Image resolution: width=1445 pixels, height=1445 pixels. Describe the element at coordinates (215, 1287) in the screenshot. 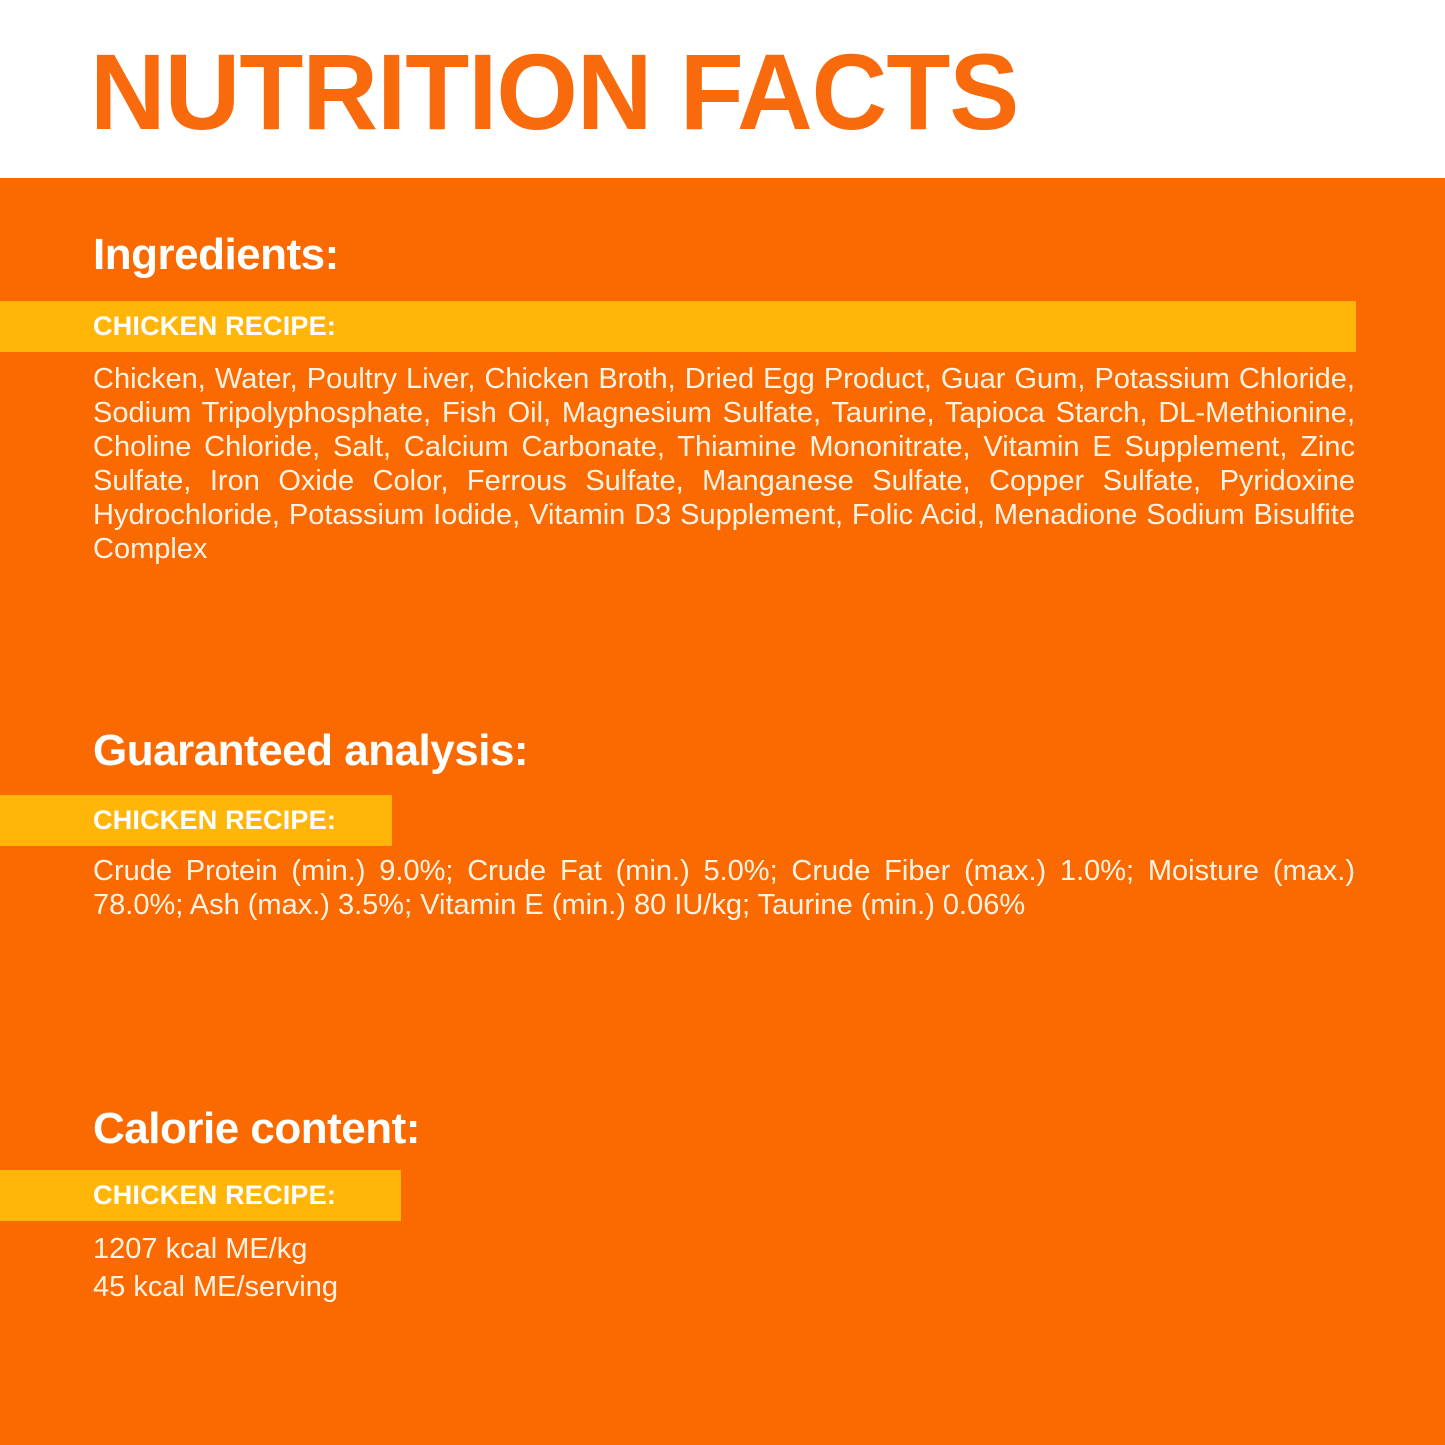

I see `calorie-per-serving: 45 kcal ME/serving` at that location.